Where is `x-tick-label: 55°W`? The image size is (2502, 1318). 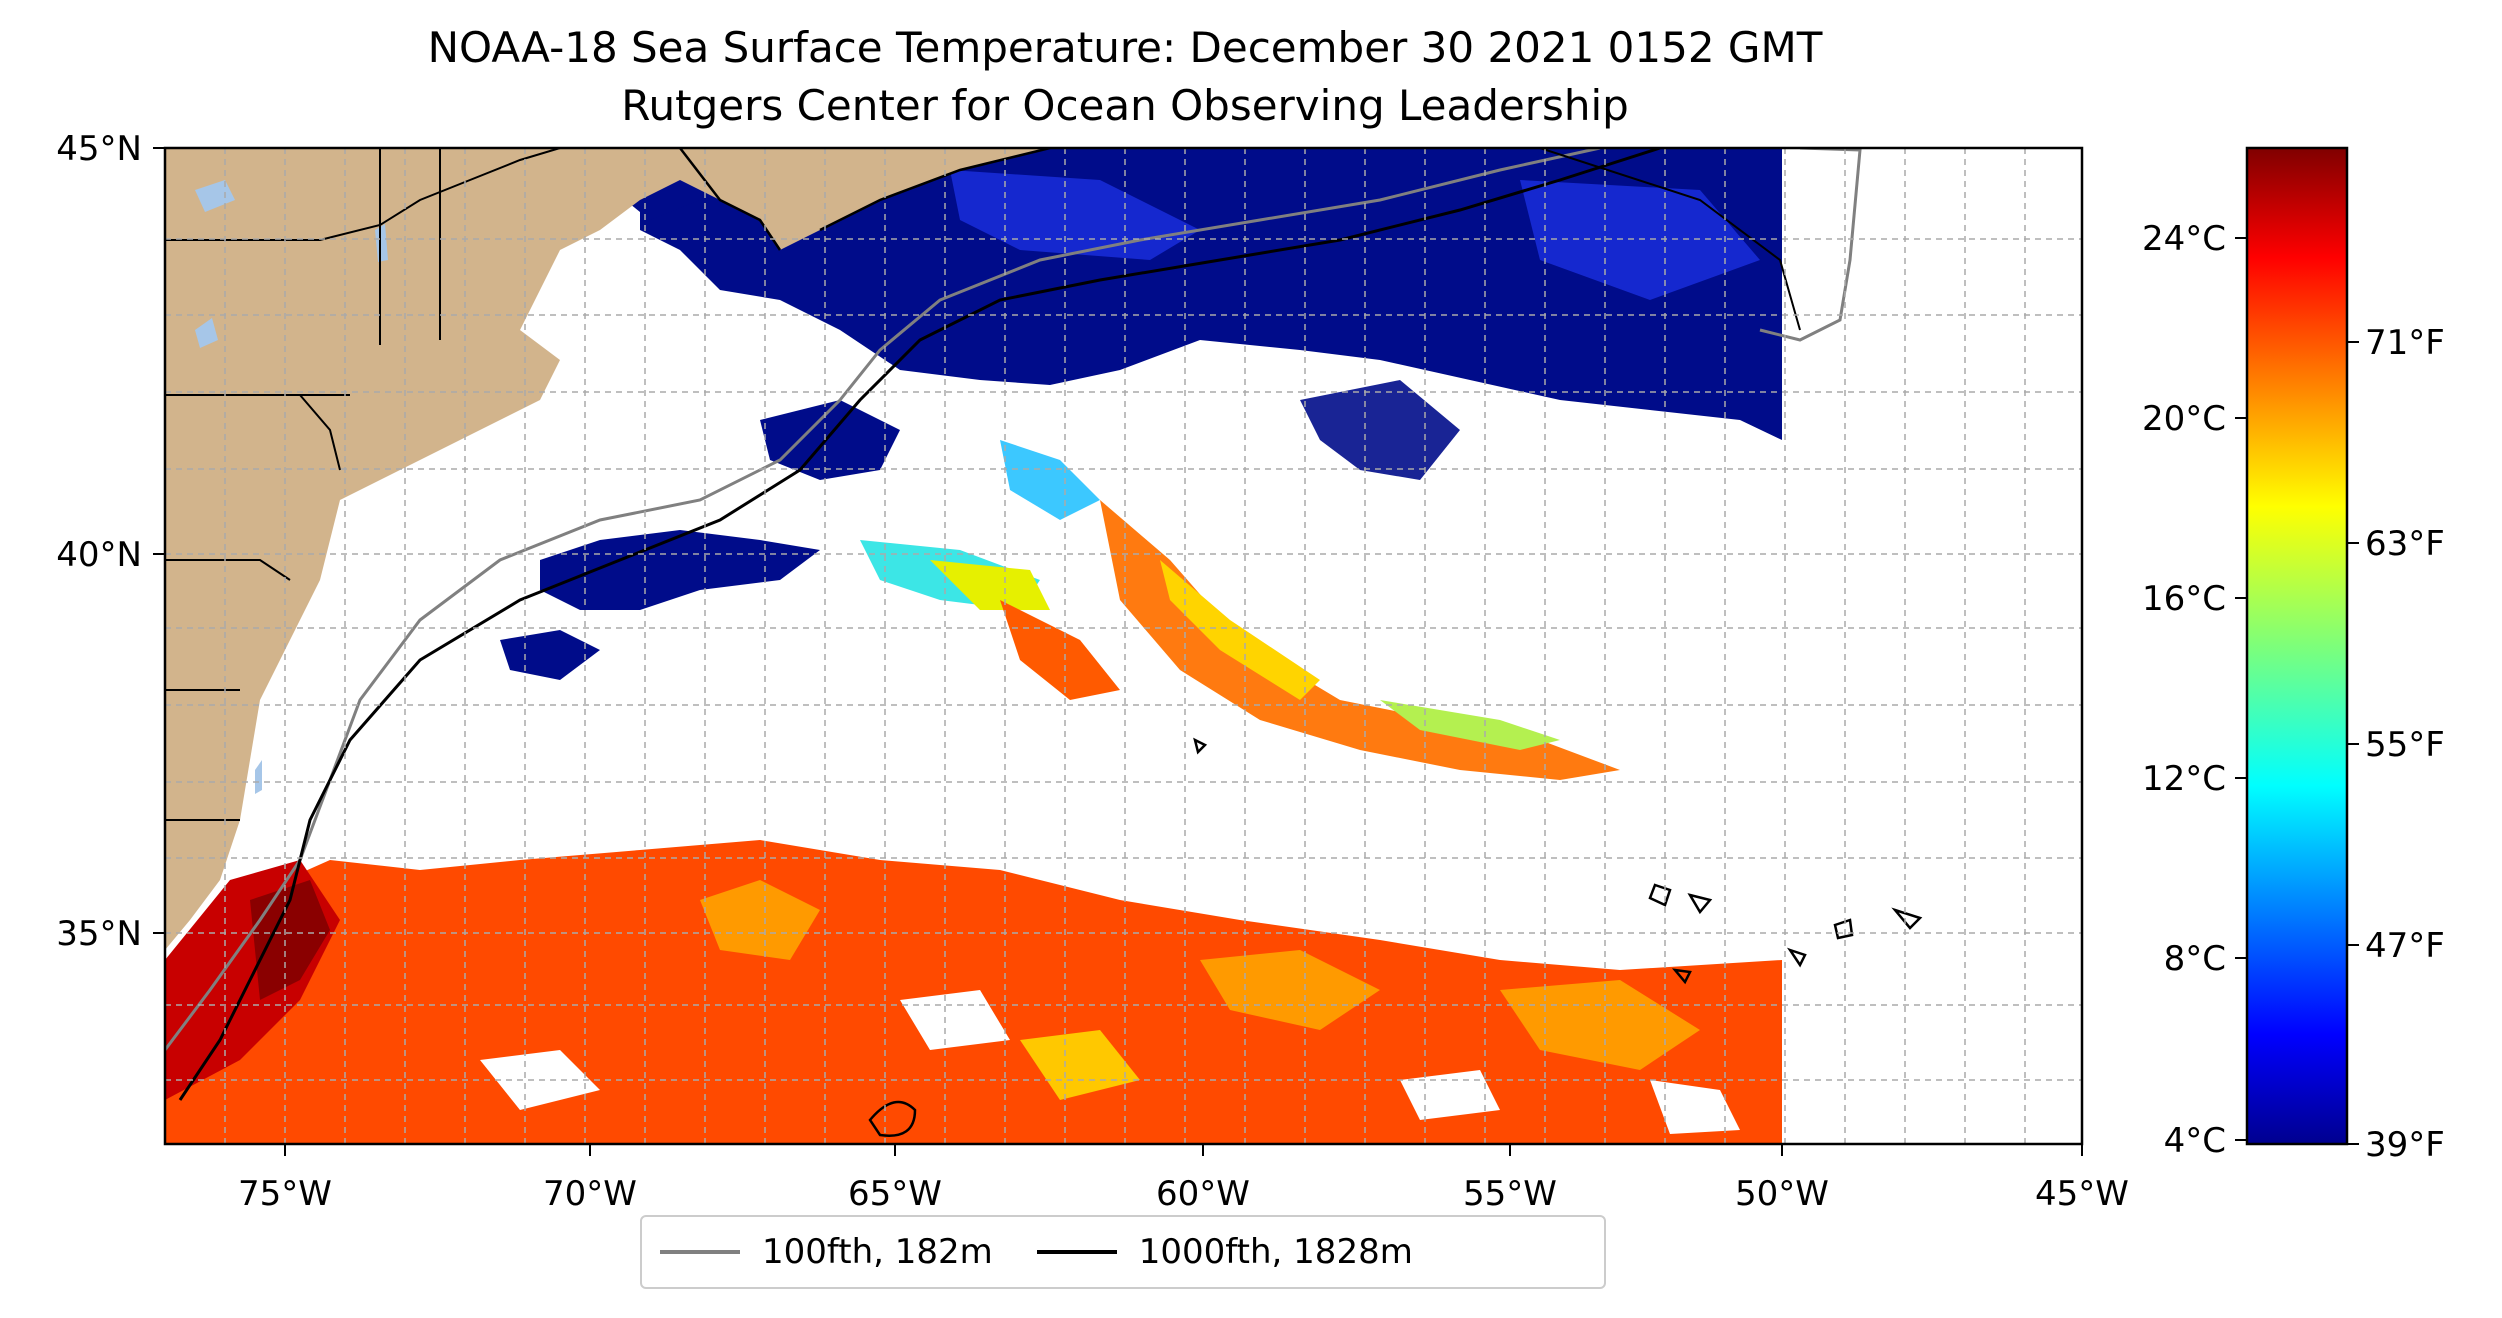
x-tick-label: 55°W is located at coordinates (1510, 1194).